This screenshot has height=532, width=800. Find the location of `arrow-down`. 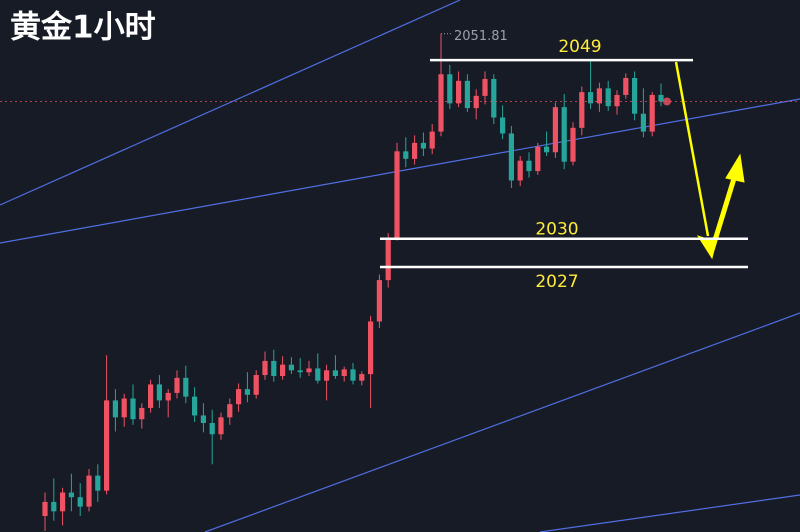

arrow-down is located at coordinates (692, 149).